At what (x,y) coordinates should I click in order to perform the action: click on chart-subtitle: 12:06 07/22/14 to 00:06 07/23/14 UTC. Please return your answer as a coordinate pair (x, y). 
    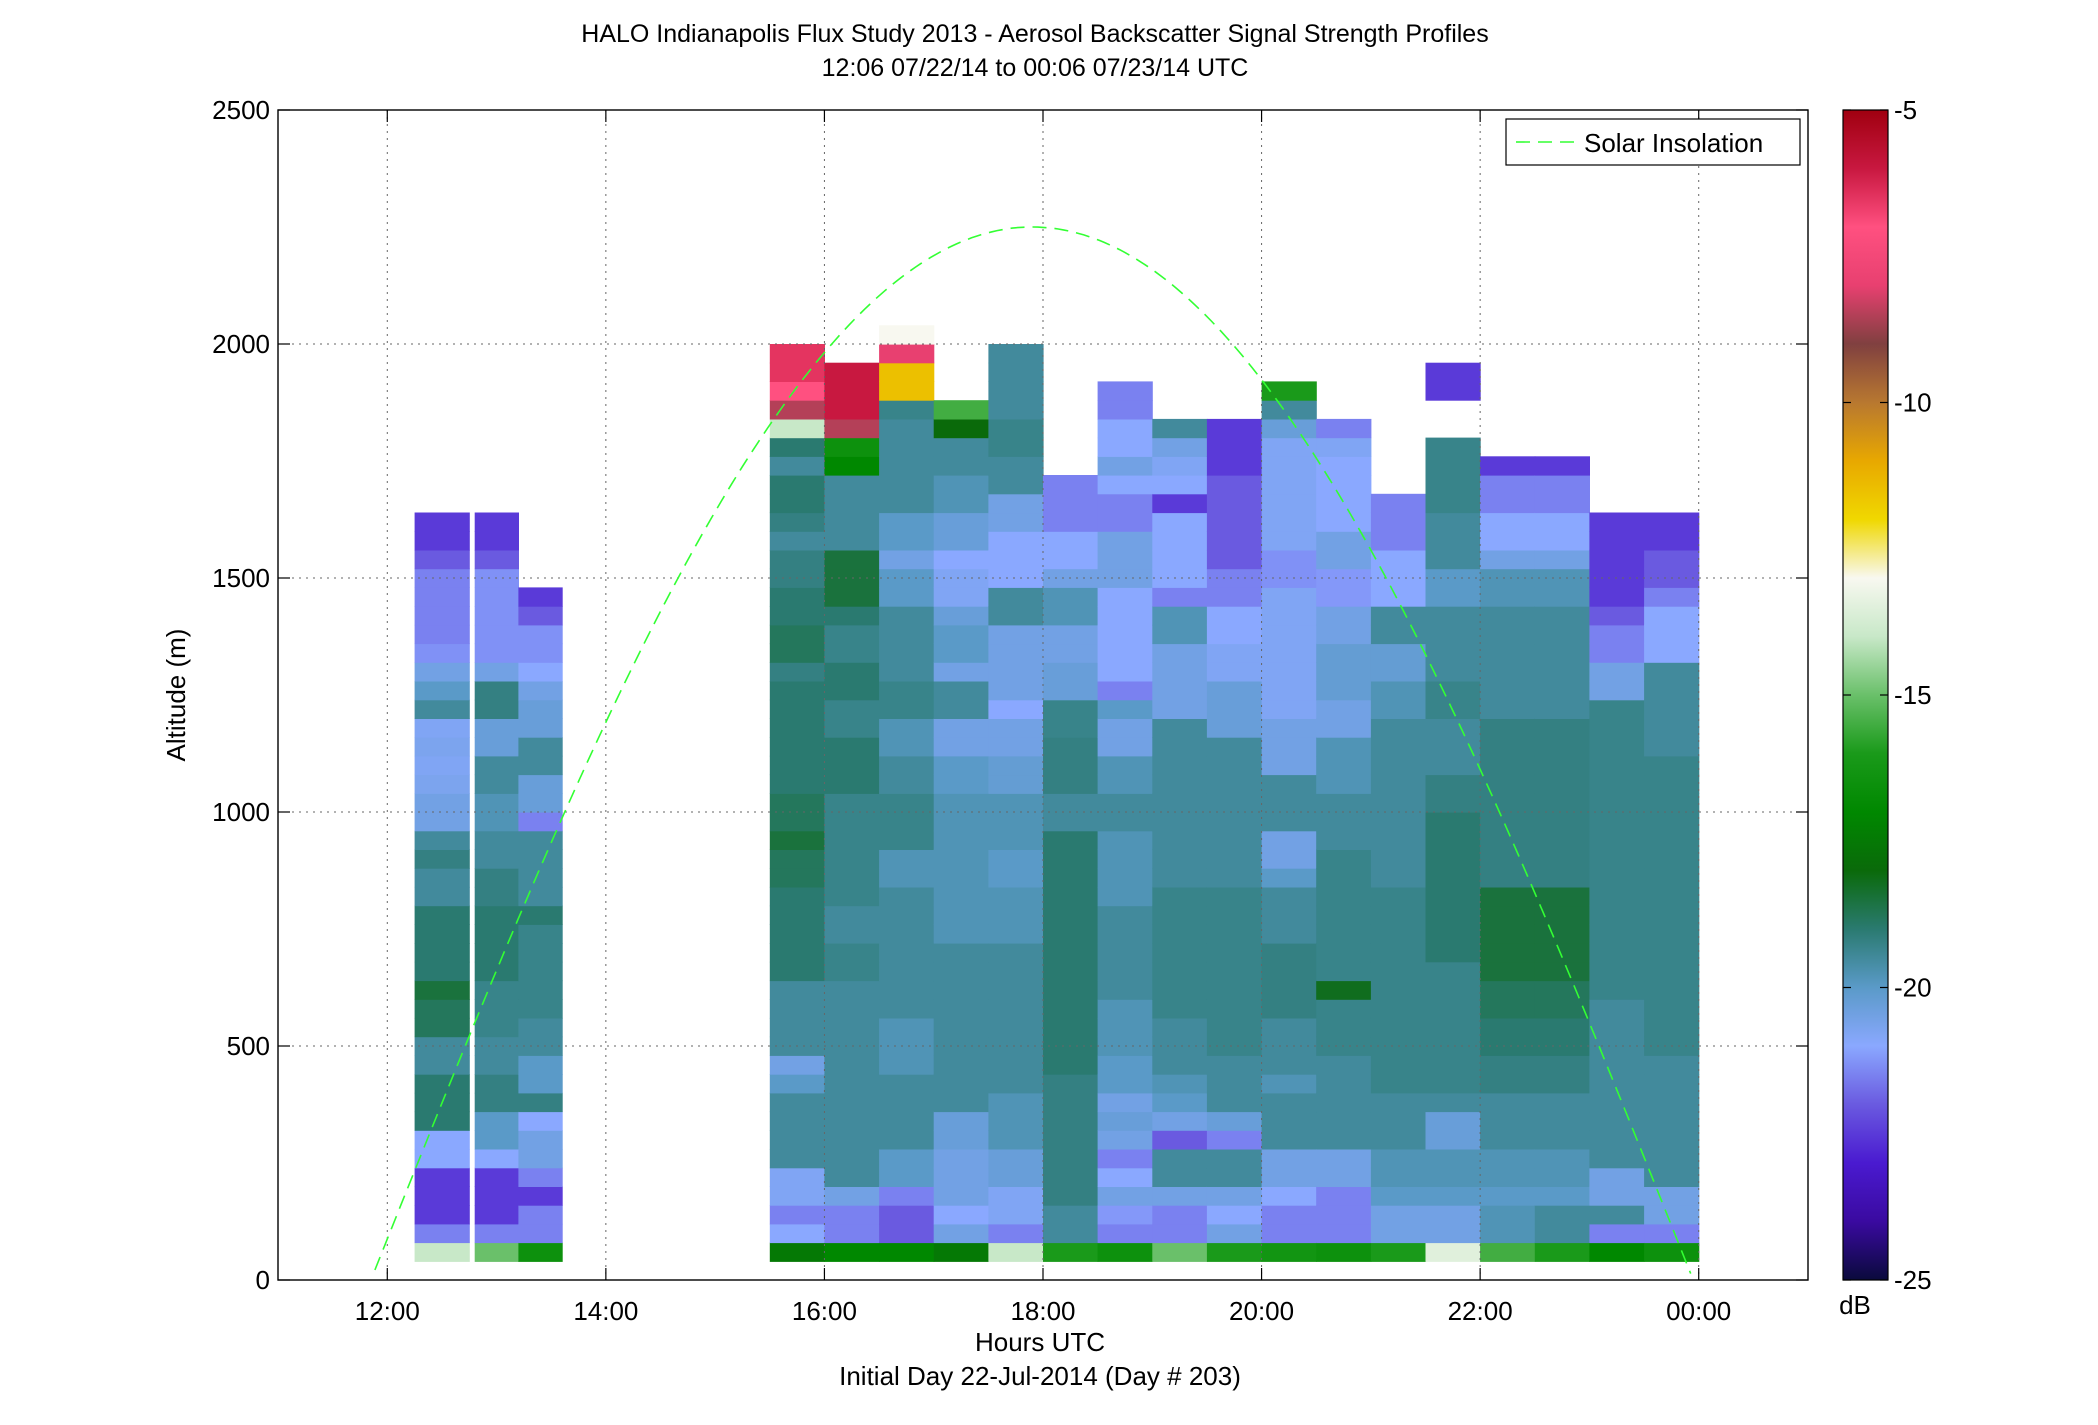
    Looking at the image, I should click on (1035, 68).